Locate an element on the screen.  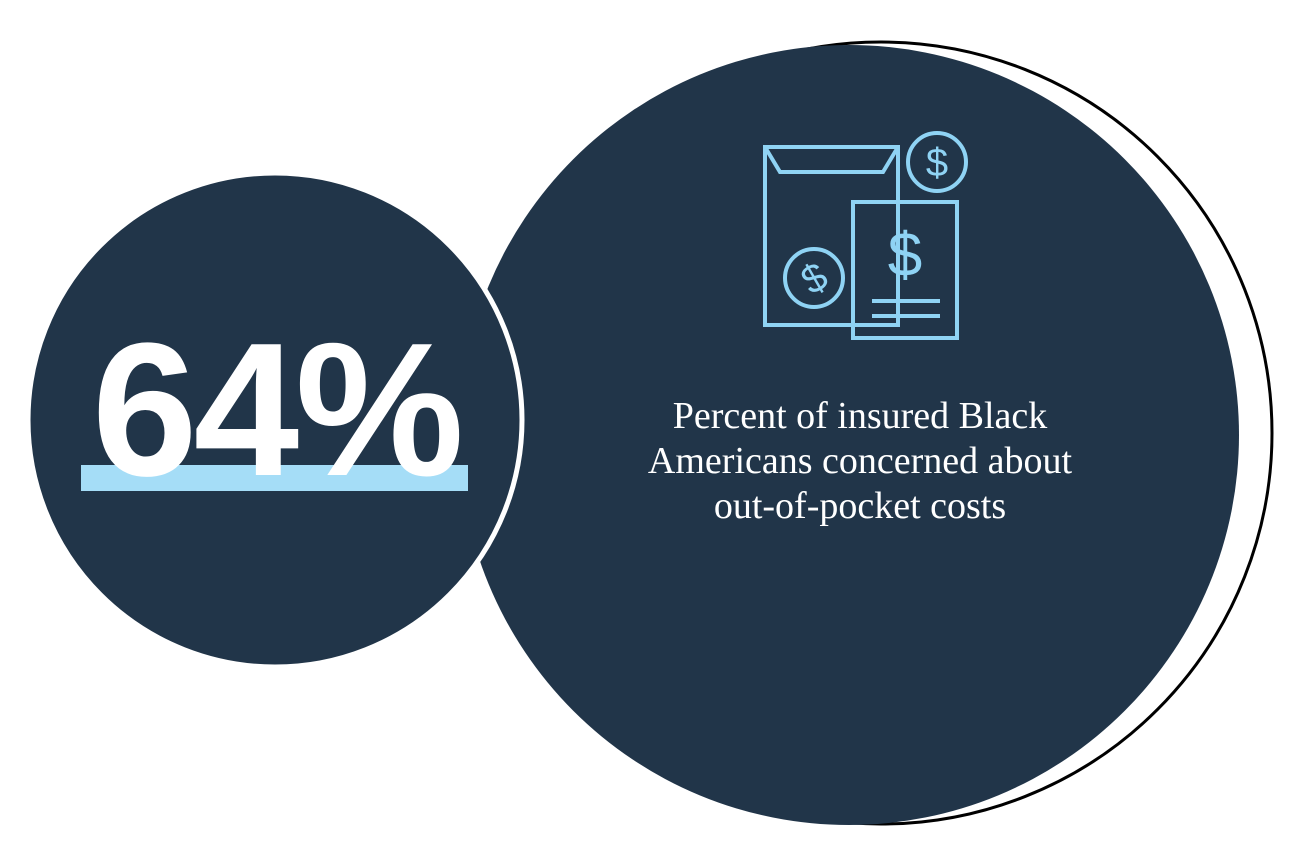
highlight-bar is located at coordinates (274, 478).